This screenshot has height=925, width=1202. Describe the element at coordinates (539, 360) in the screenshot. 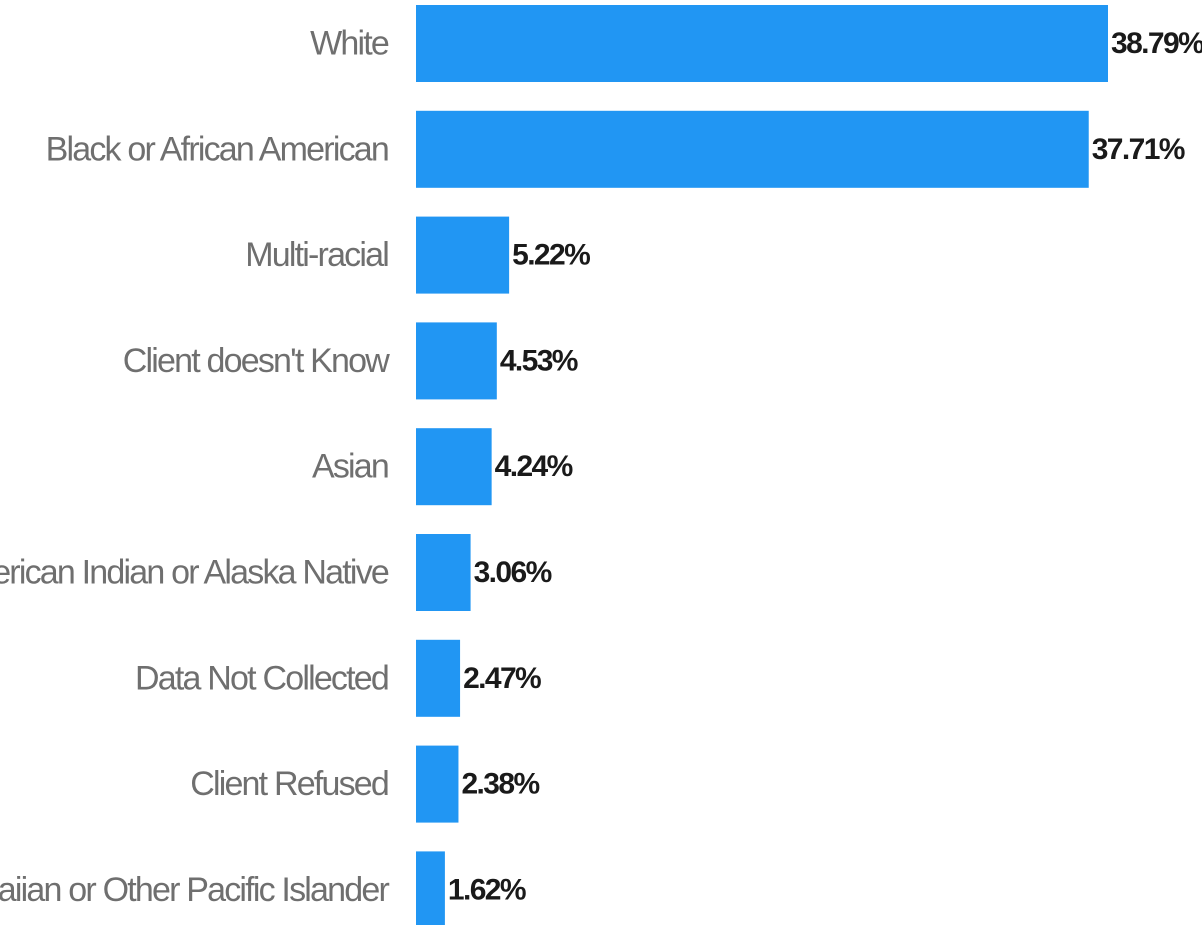

I see `value-label: 4.53%` at that location.